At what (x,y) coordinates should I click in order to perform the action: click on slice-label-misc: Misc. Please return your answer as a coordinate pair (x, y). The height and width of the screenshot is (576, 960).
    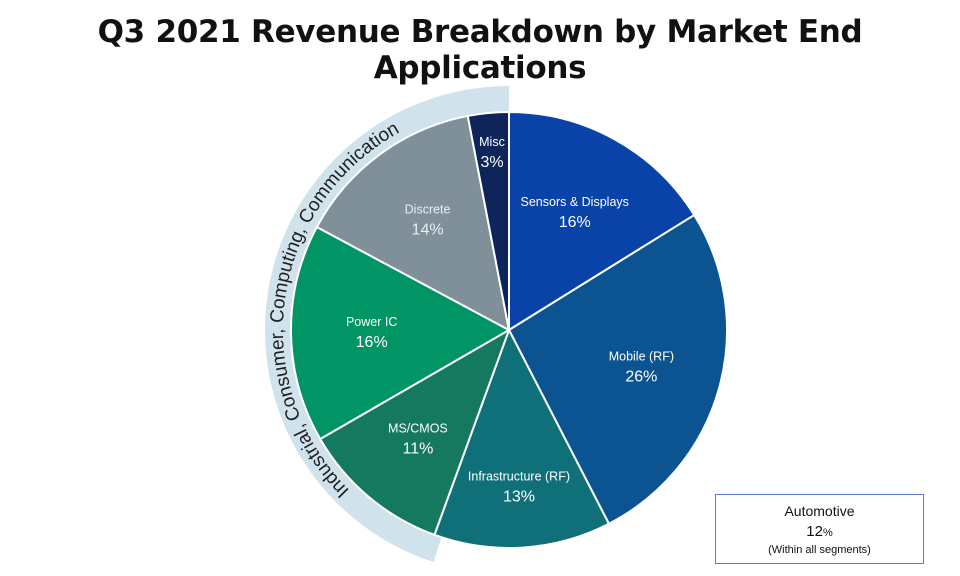
    Looking at the image, I should click on (492, 142).